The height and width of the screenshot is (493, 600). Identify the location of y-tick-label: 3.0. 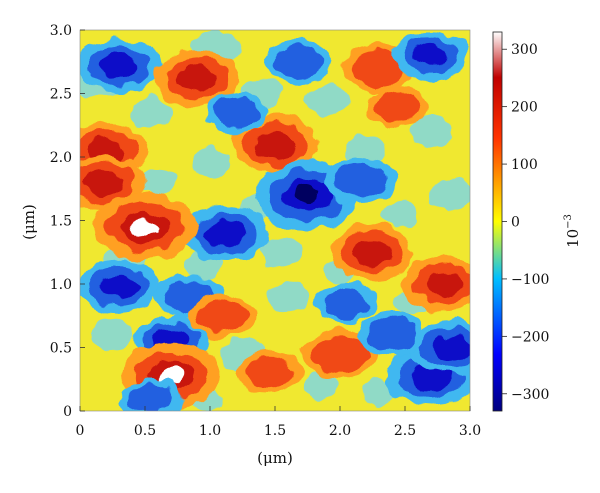
(61, 31).